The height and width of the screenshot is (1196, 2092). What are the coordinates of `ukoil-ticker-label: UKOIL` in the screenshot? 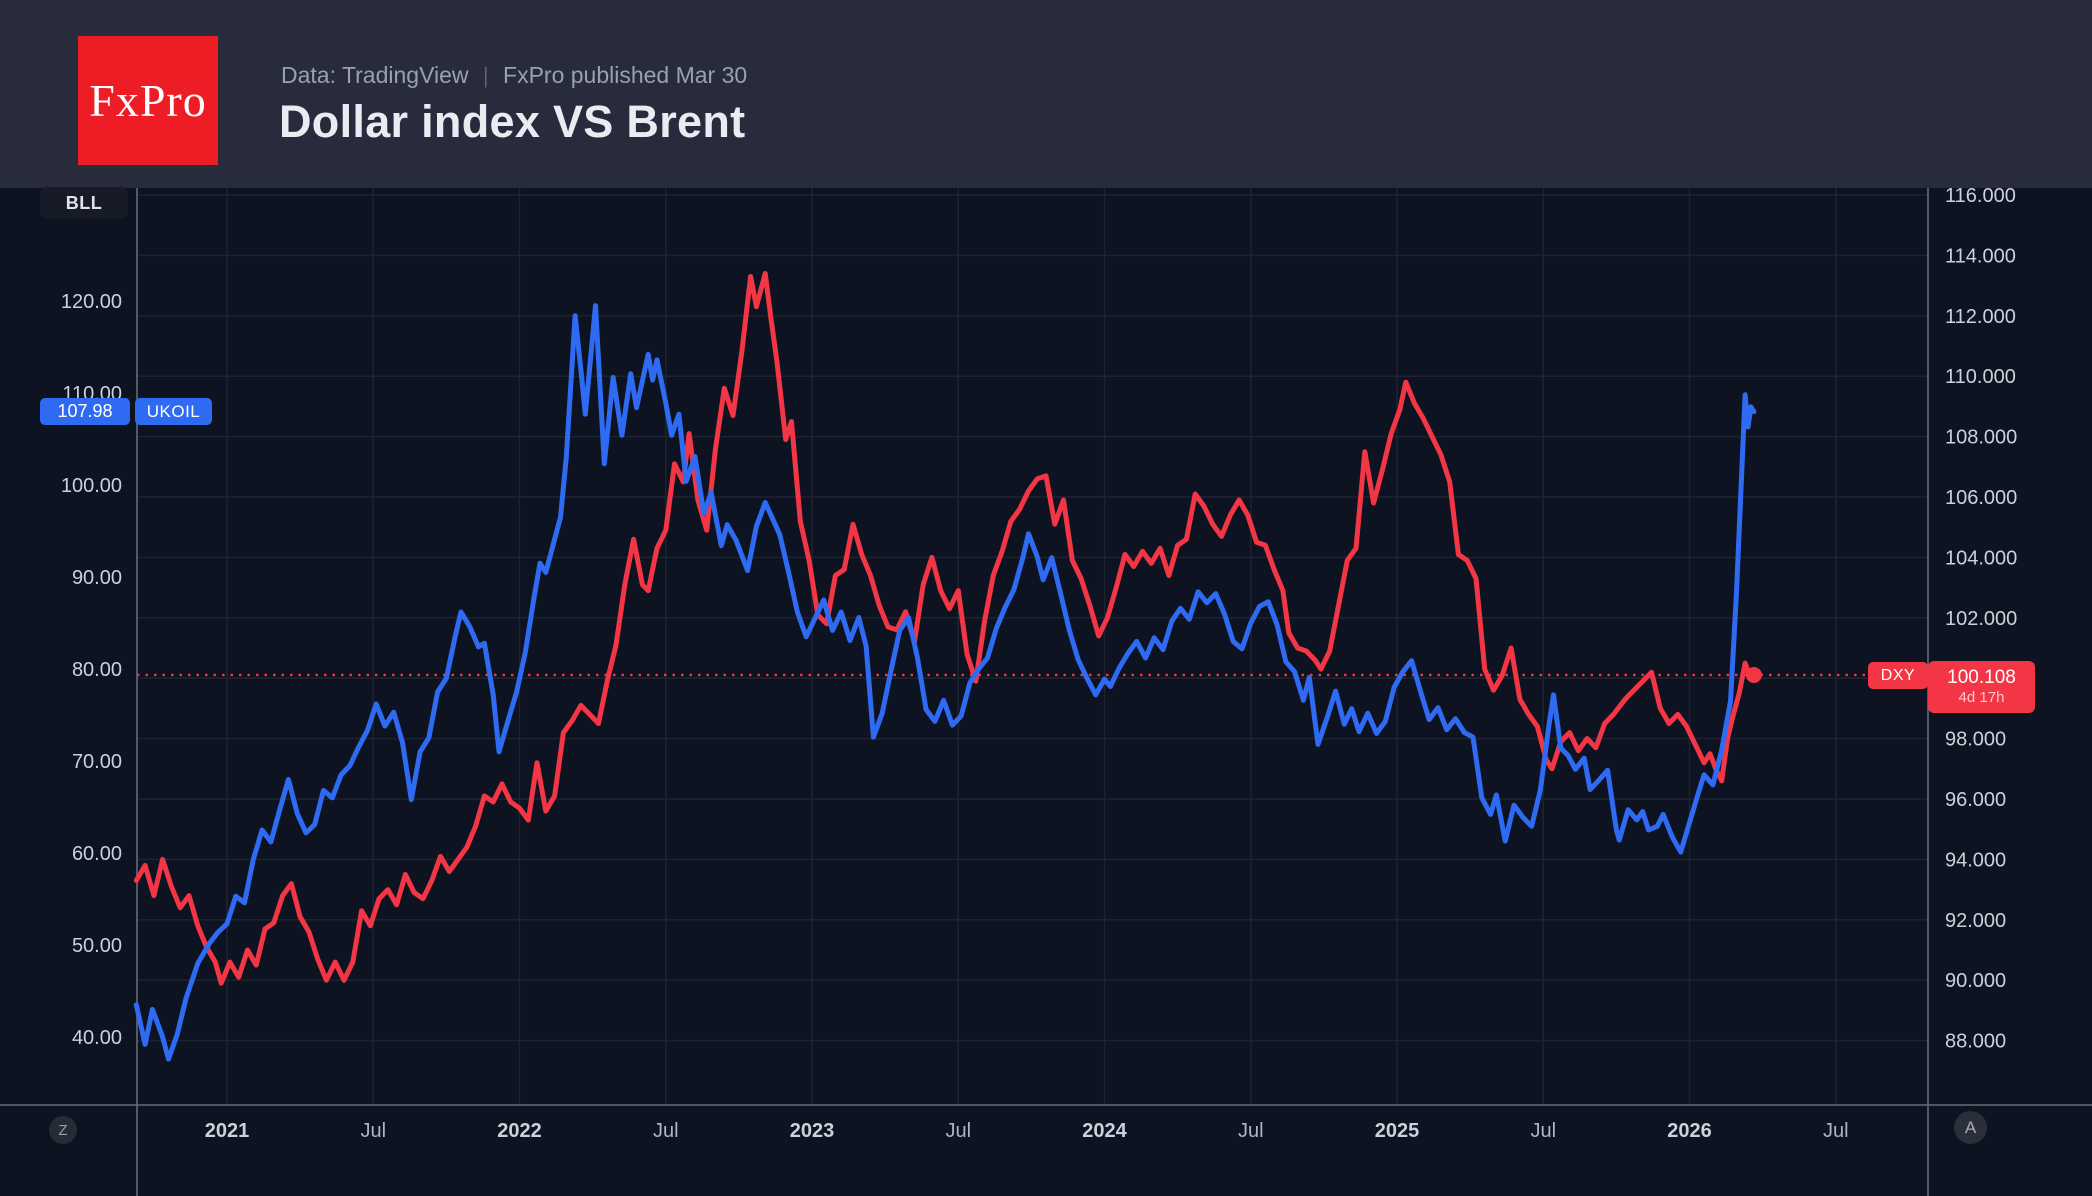 It's located at (173, 411).